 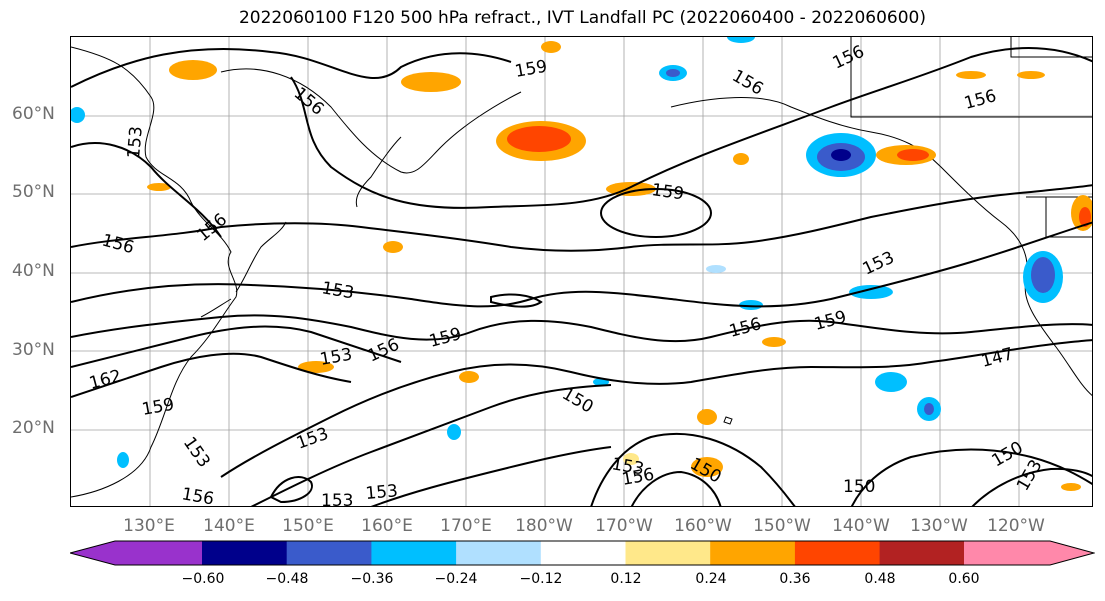 What do you see at coordinates (33, 428) in the screenshot?
I see `lat-label-20n: 20°N` at bounding box center [33, 428].